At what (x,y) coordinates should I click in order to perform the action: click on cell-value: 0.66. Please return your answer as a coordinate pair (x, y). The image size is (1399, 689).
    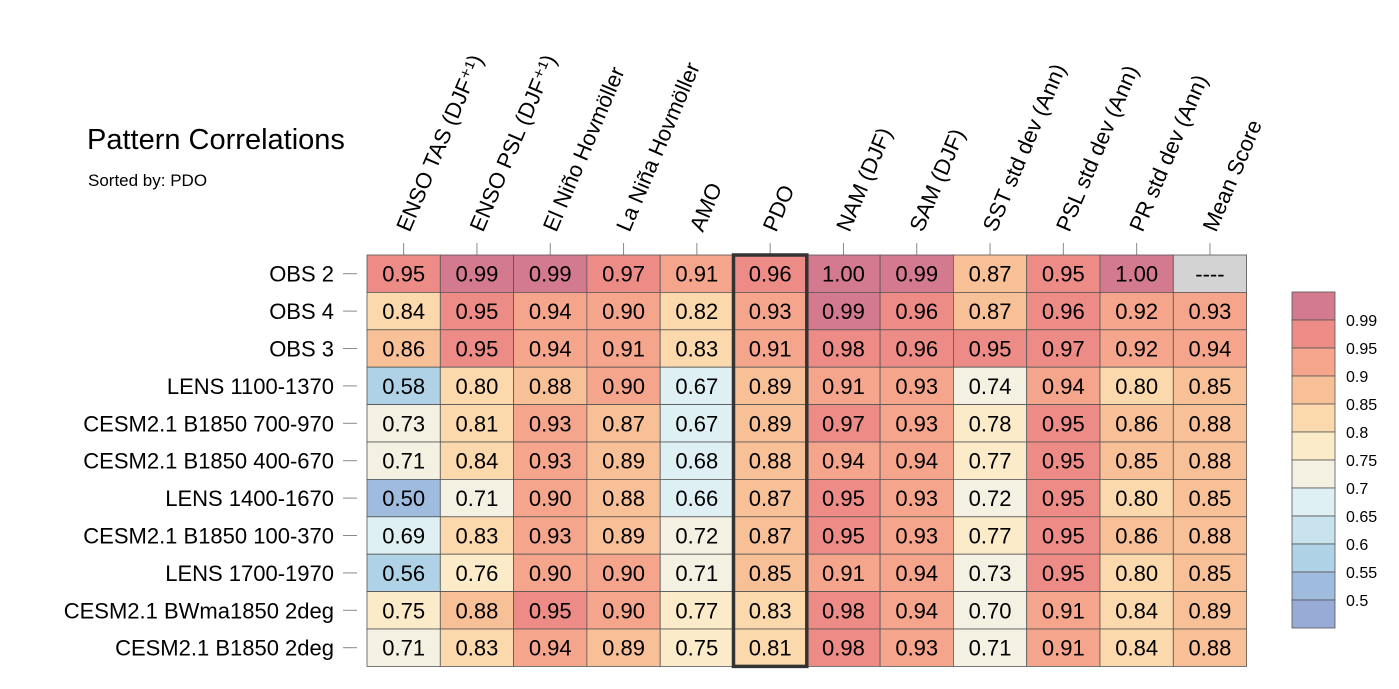
    Looking at the image, I should click on (696, 498).